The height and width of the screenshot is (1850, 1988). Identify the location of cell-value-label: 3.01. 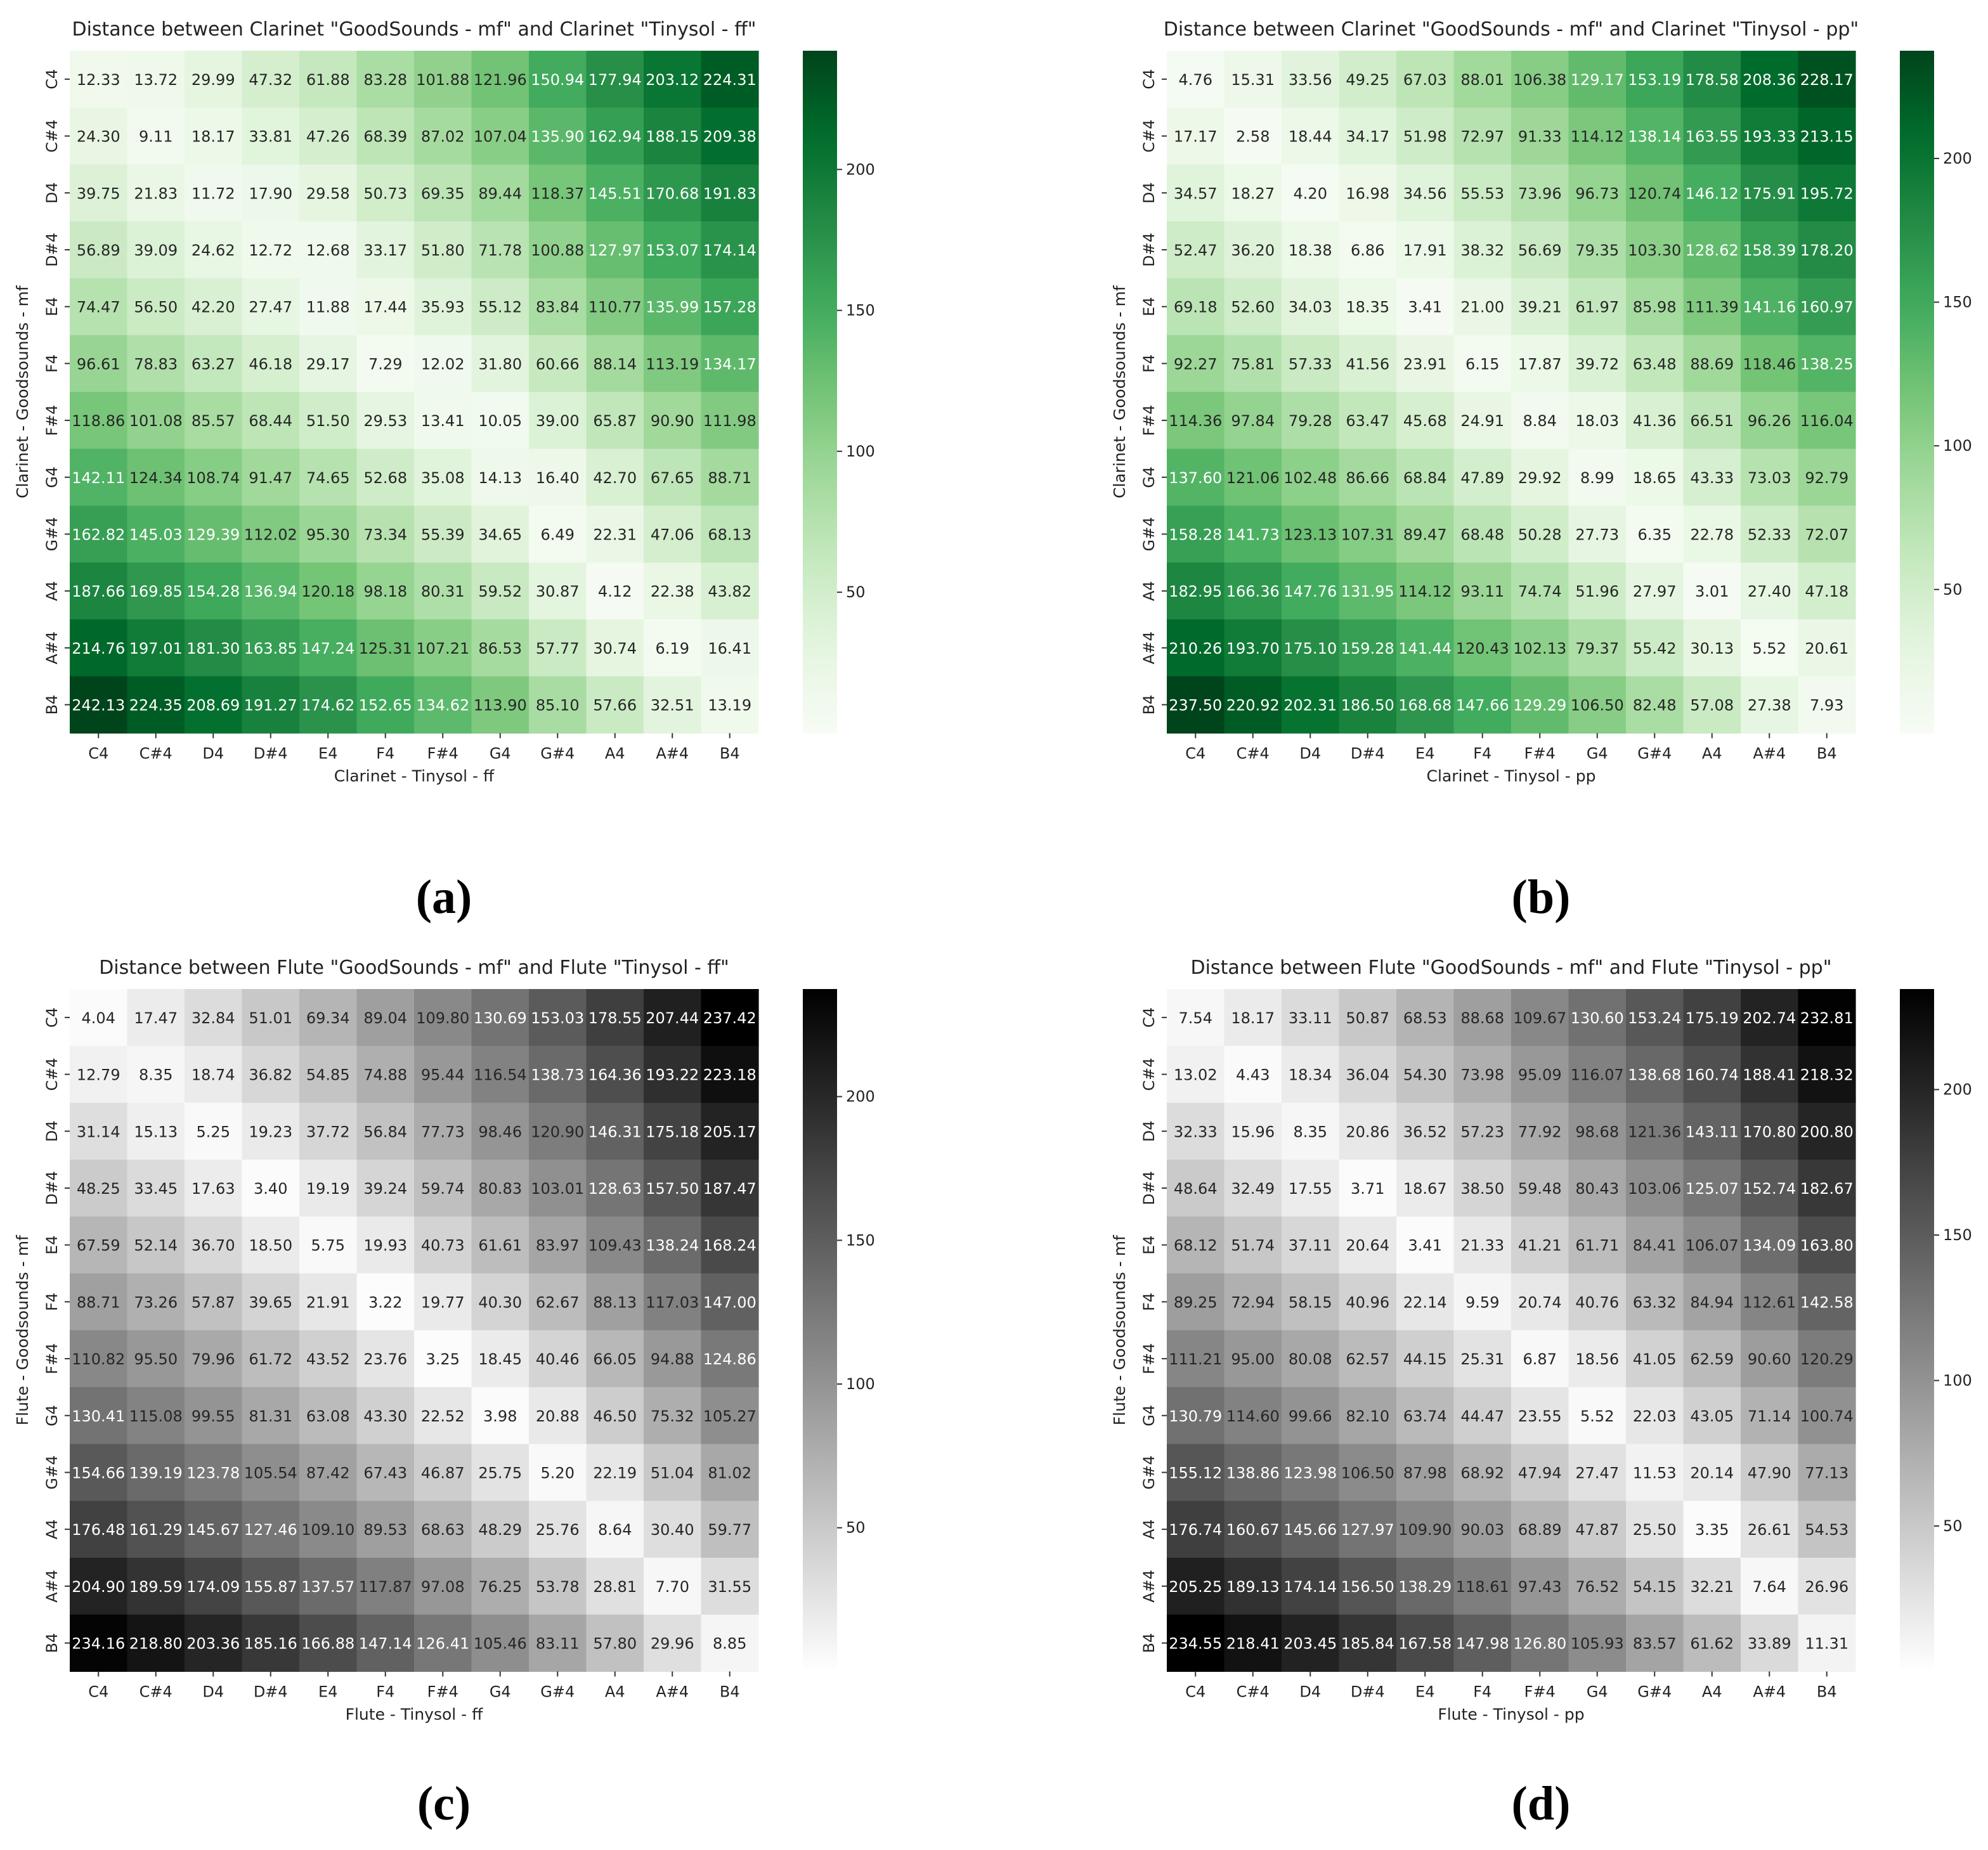
(1712, 591).